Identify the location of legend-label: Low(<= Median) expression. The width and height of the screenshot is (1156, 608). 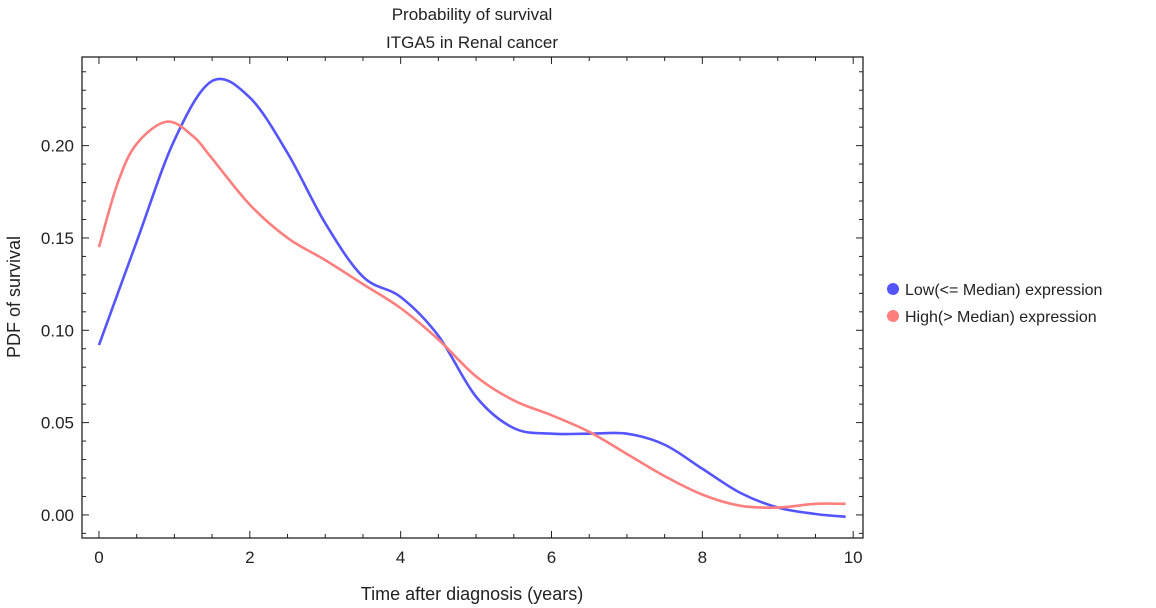
(1003, 290).